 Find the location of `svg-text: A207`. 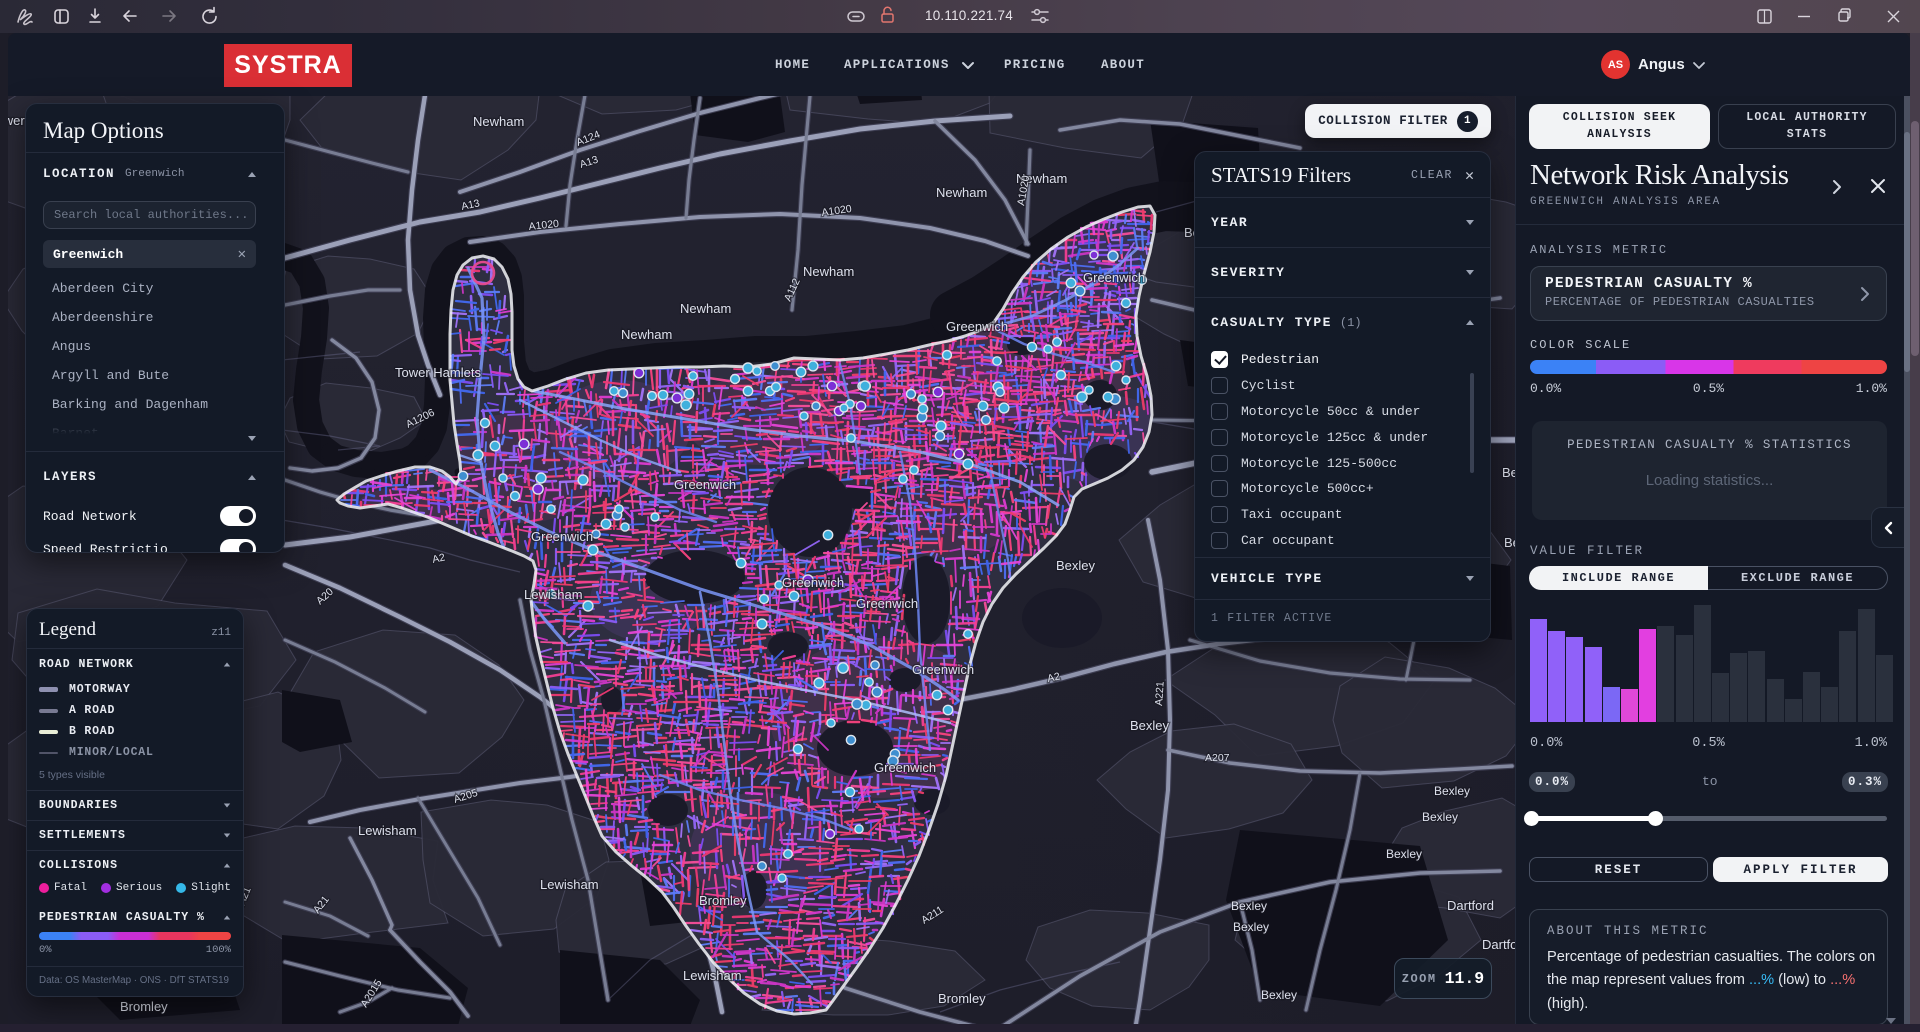

svg-text: A207 is located at coordinates (1217, 758).